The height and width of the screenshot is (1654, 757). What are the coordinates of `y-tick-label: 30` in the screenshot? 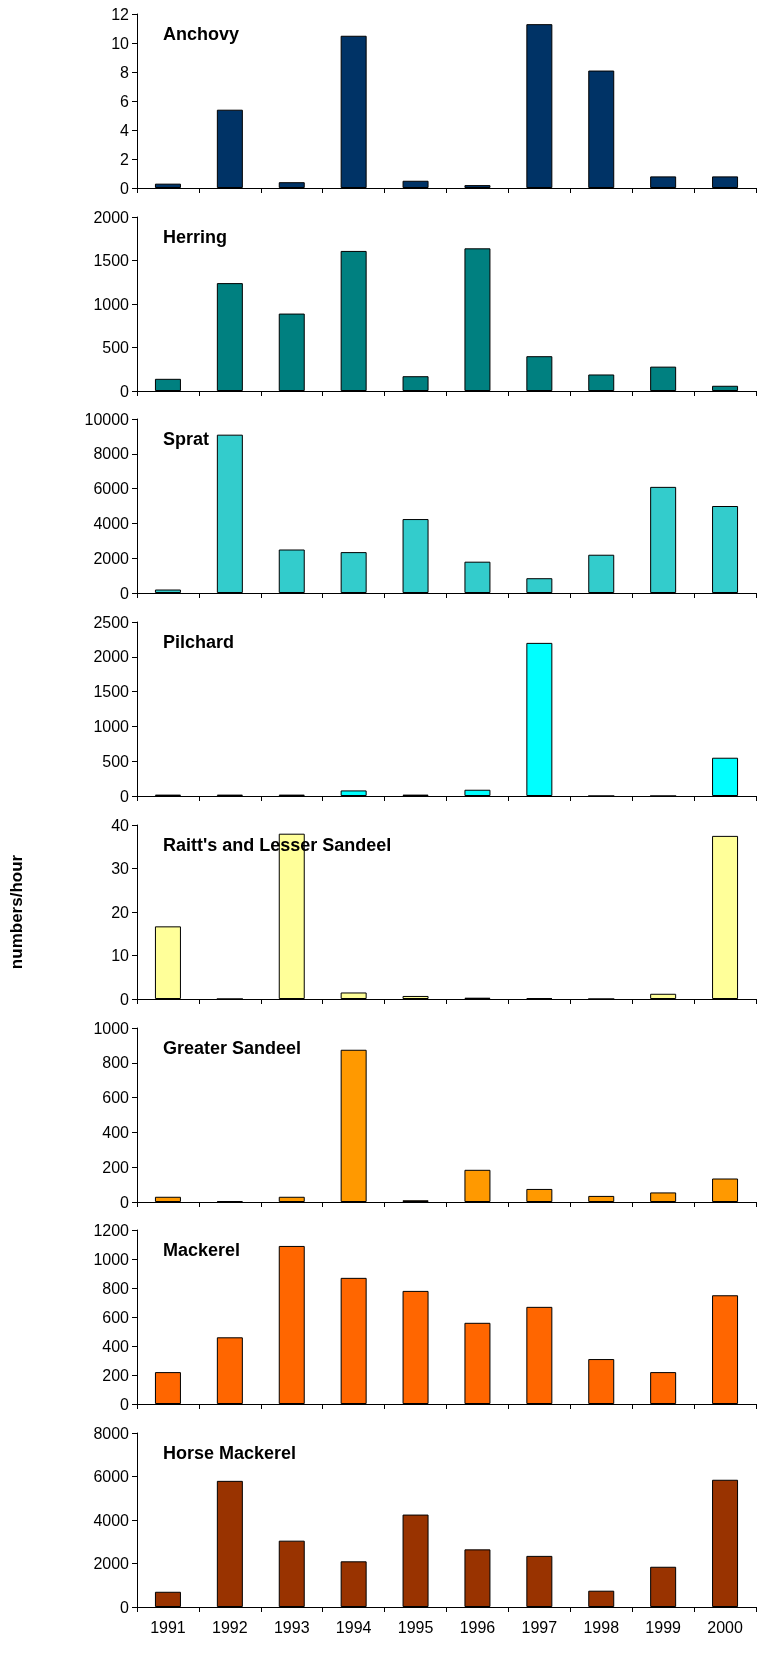 It's located at (120, 868).